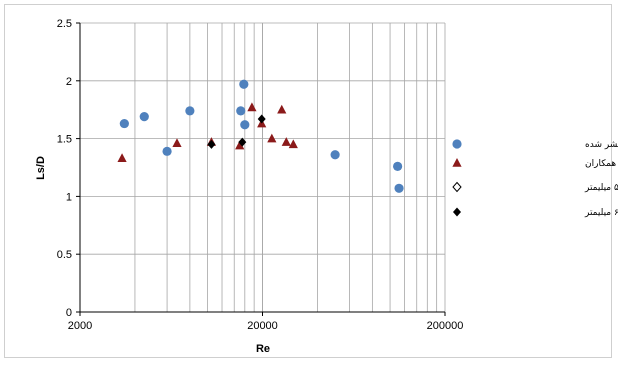 The image size is (618, 365). I want to click on legend-label-4: نتایج مربوط به قطر ۶۰ میلیمتر, so click(601, 213).